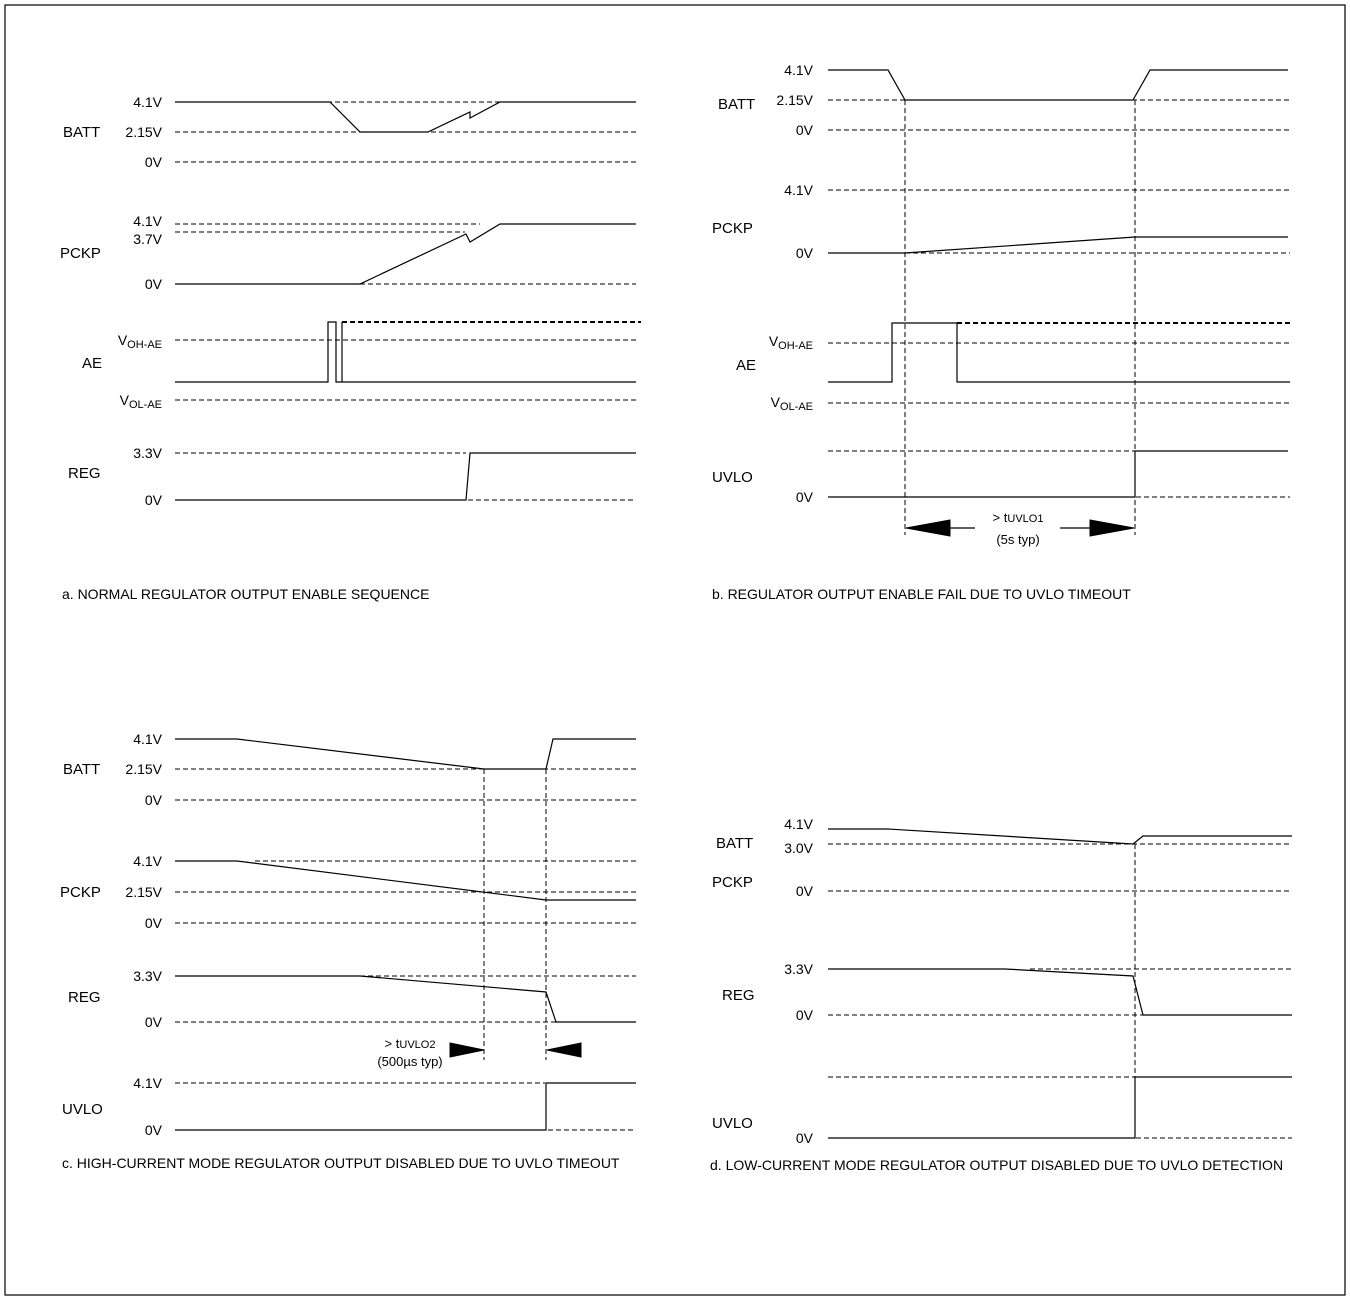 This screenshot has width=1350, height=1300. What do you see at coordinates (80, 892) in the screenshot?
I see `panel-c-pckp-label: PCKP` at bounding box center [80, 892].